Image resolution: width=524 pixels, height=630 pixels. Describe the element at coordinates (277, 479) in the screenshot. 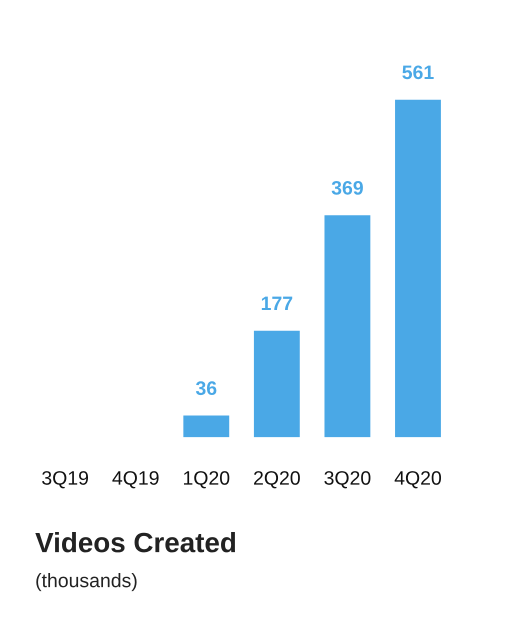

I see `x-tick-label: 2Q20` at that location.